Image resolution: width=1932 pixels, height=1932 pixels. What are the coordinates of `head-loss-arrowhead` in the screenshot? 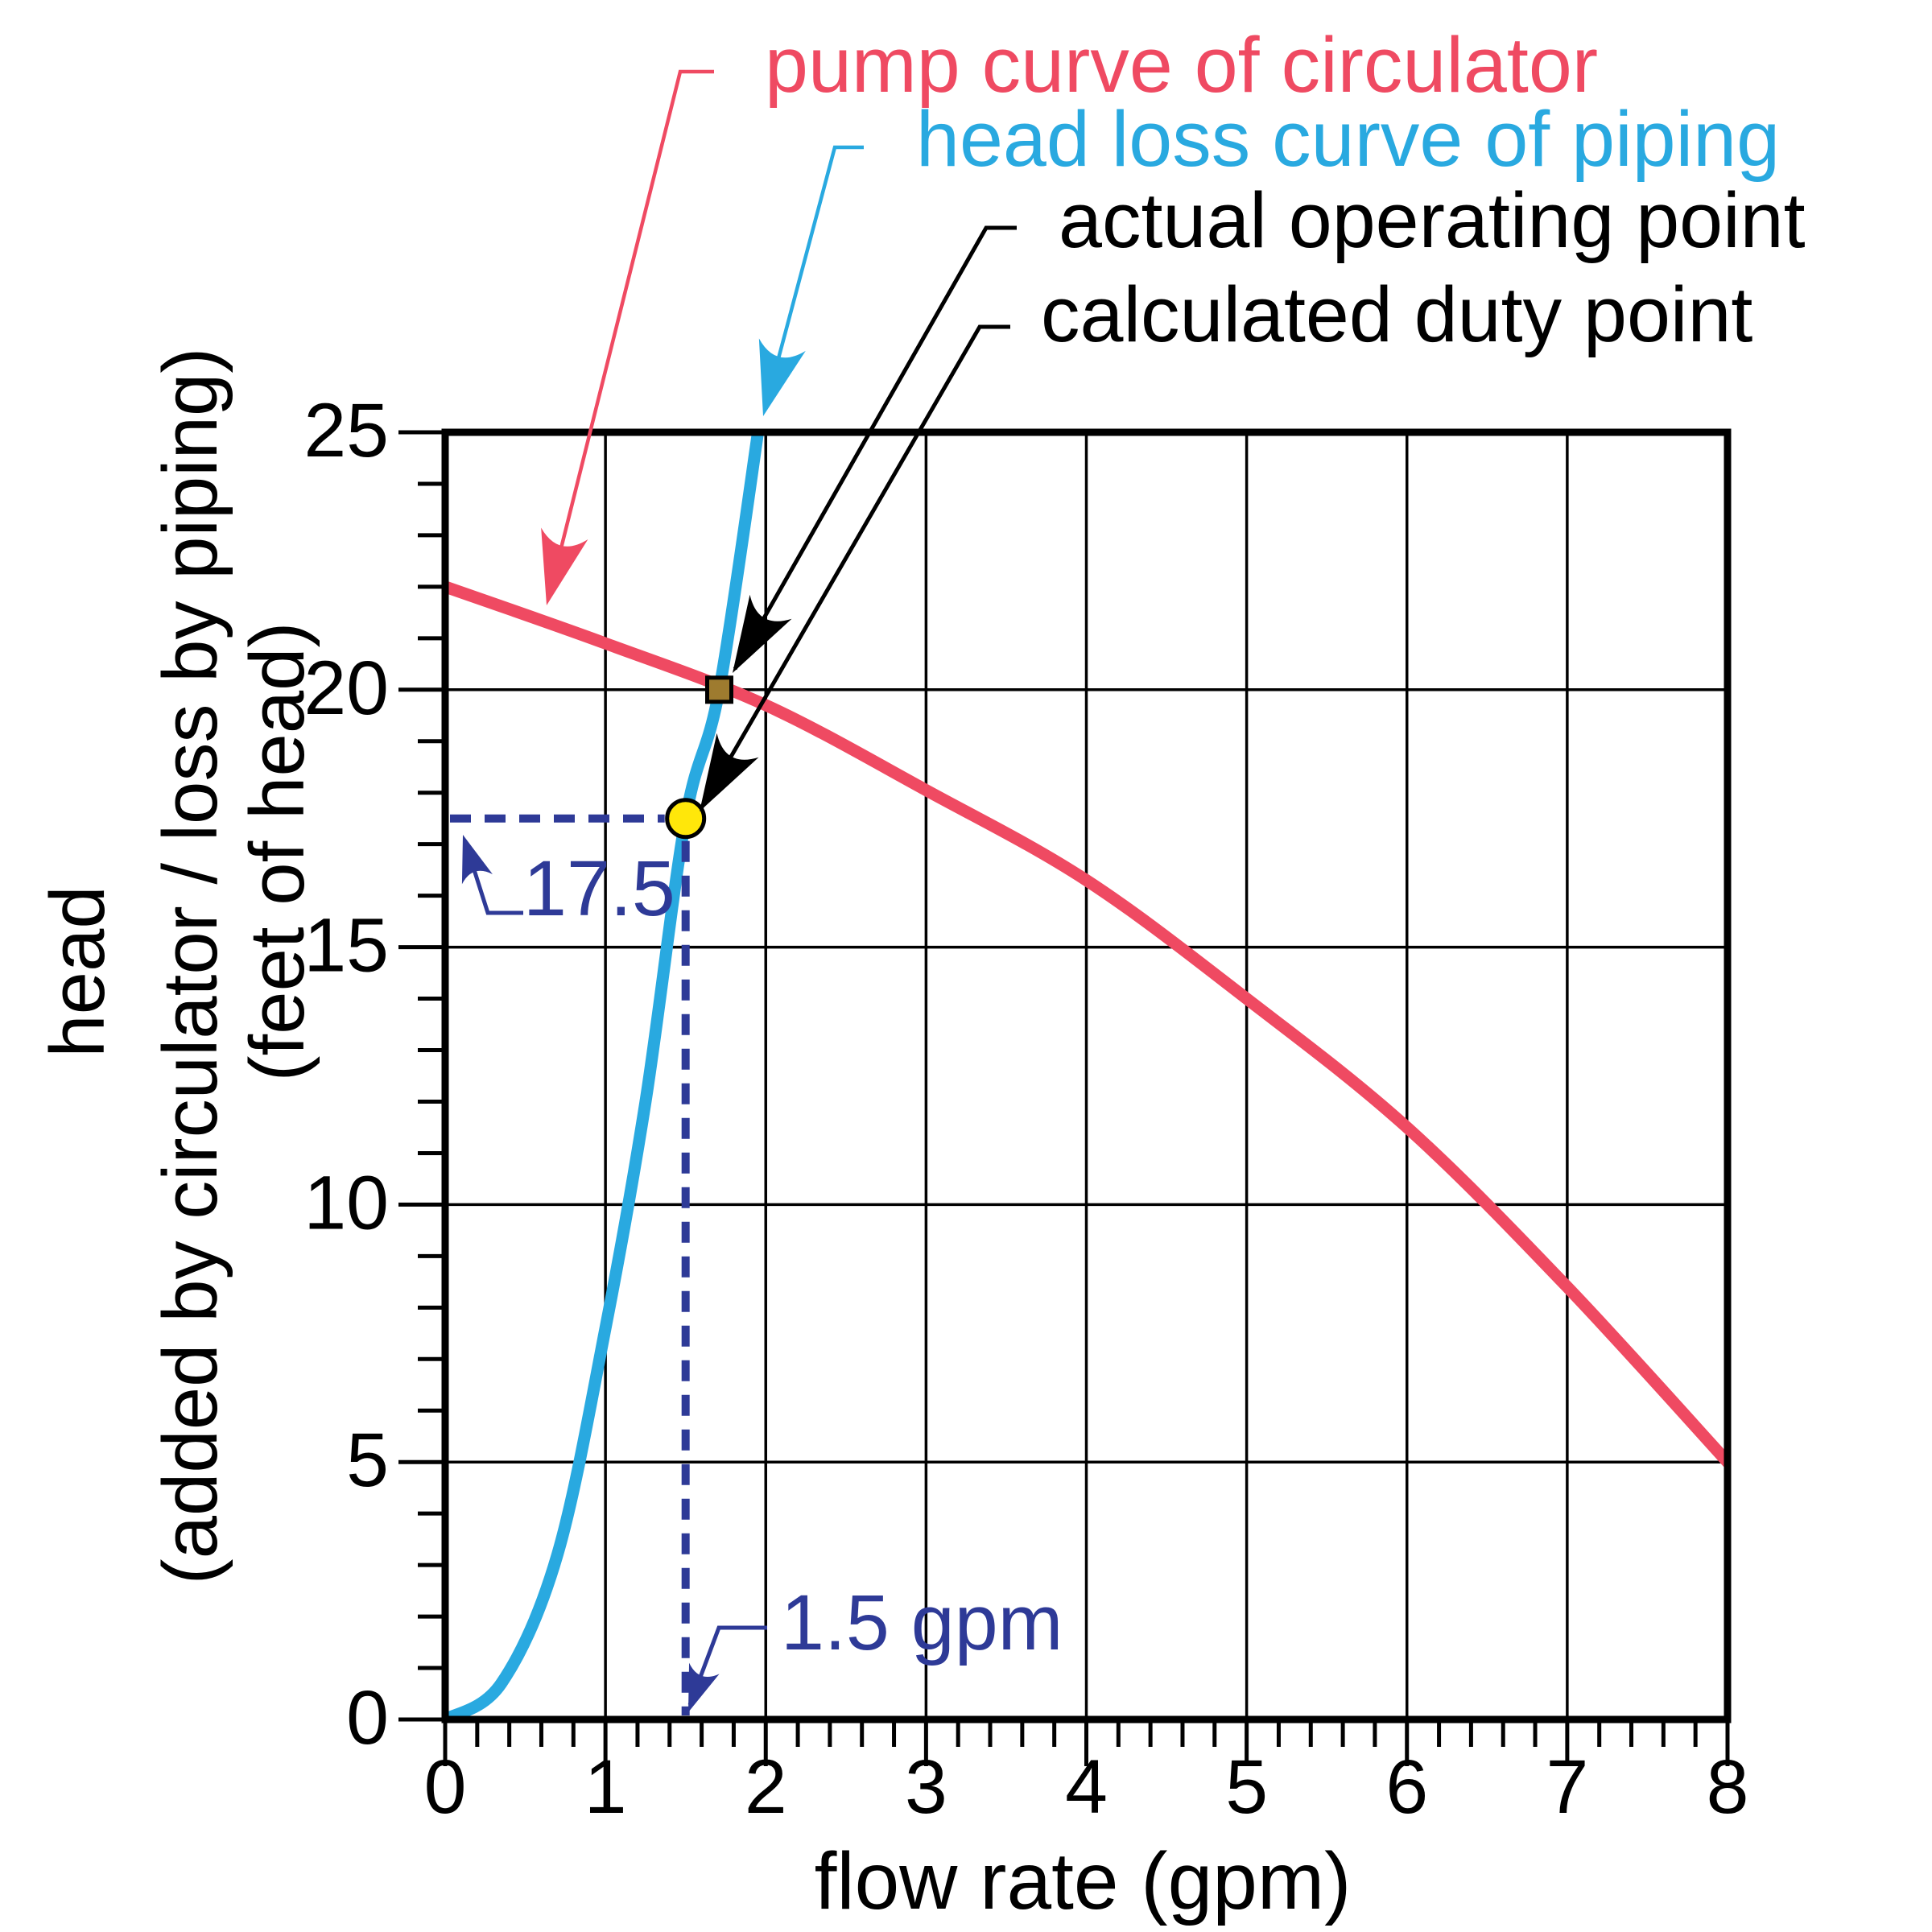 It's located at (782, 377).